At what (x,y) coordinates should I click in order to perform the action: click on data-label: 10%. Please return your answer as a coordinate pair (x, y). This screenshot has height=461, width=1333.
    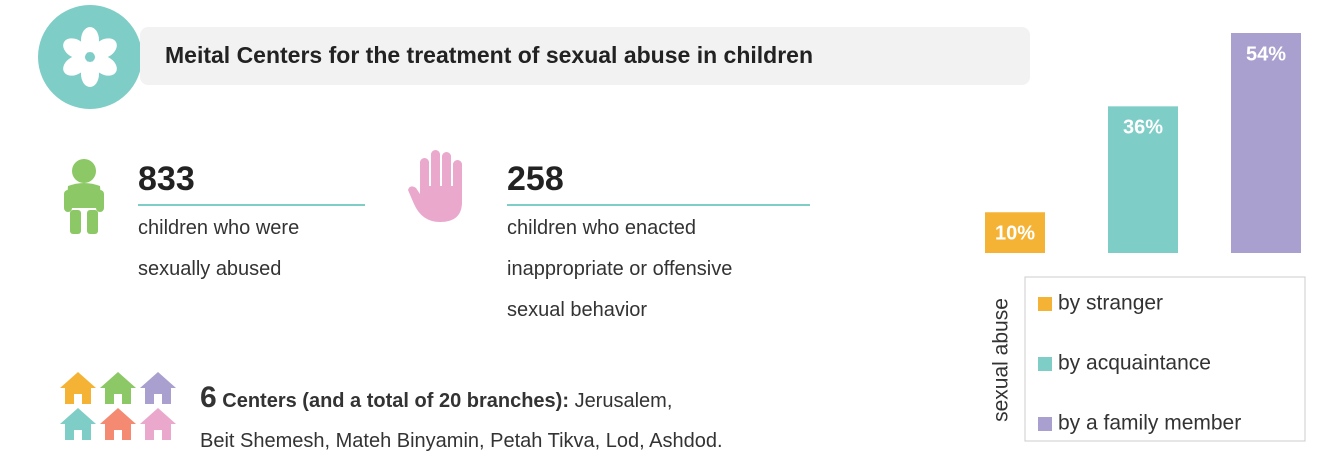
    Looking at the image, I should click on (1015, 234).